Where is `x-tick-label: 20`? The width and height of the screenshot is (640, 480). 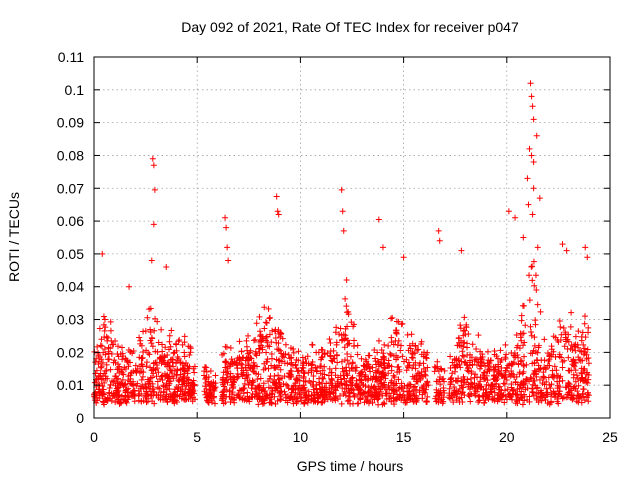
x-tick-label: 20 is located at coordinates (507, 437).